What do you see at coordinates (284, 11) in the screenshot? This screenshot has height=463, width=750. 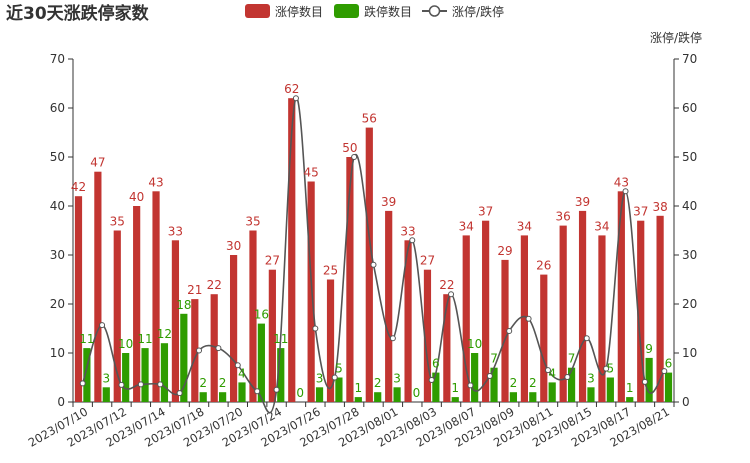 I see `legend-item-up: 涨停数目` at bounding box center [284, 11].